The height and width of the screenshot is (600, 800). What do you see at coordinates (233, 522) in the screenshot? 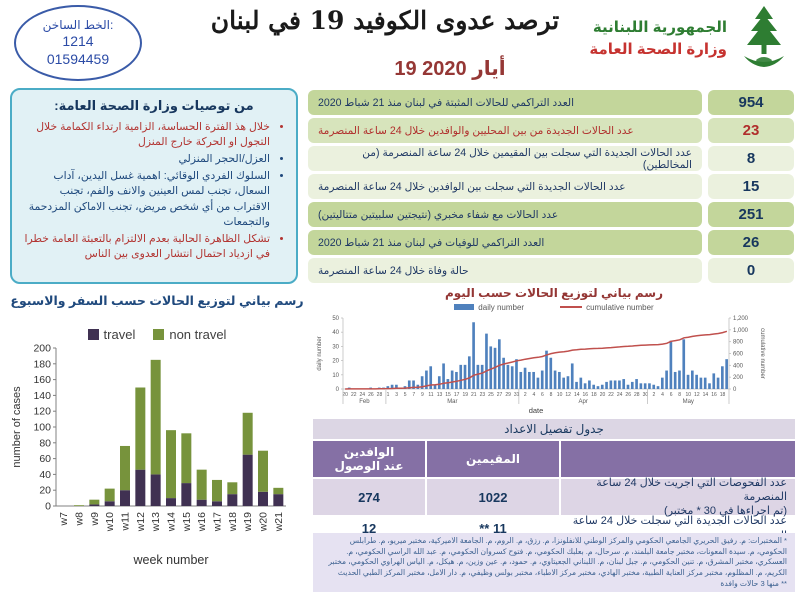
I see `svg-text: w18` at bounding box center [233, 522].